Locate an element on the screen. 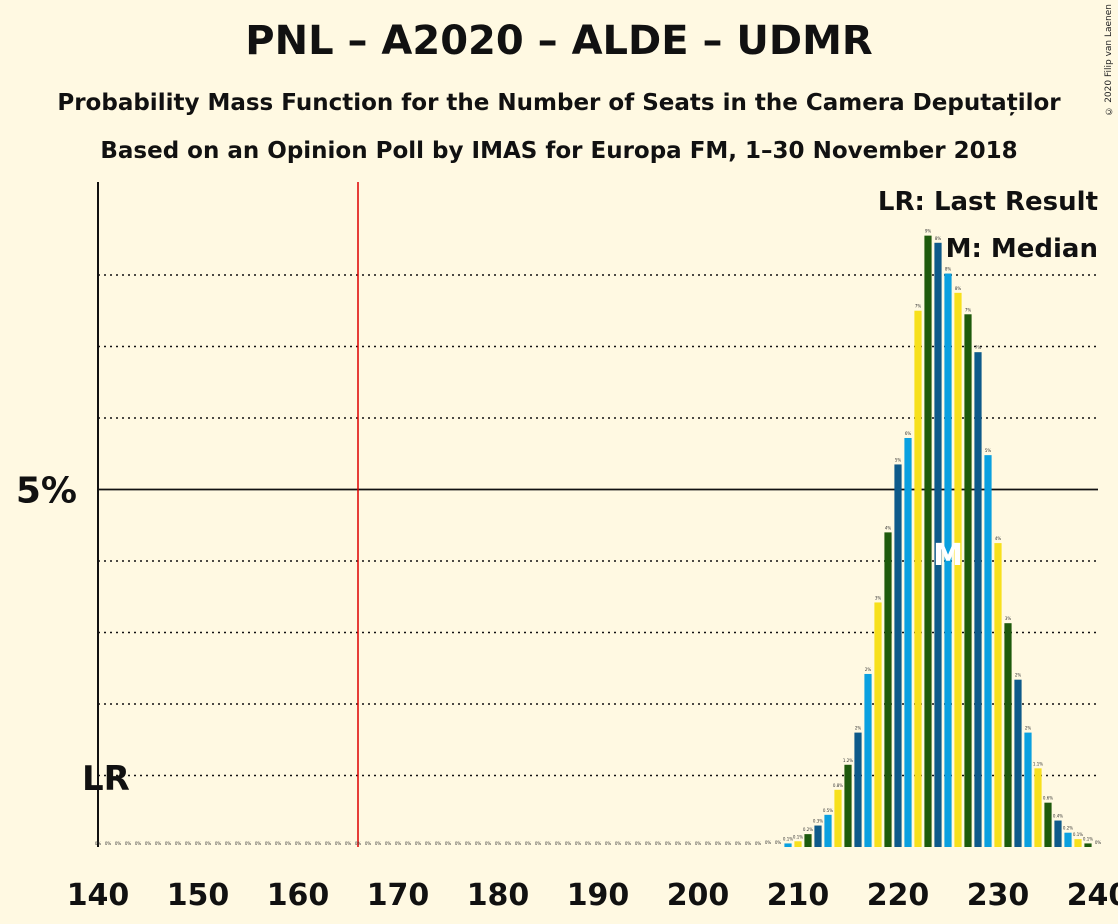 Image resolution: width=1118 pixels, height=924 pixels. bar-value-label: 0.4% is located at coordinates (1058, 816).